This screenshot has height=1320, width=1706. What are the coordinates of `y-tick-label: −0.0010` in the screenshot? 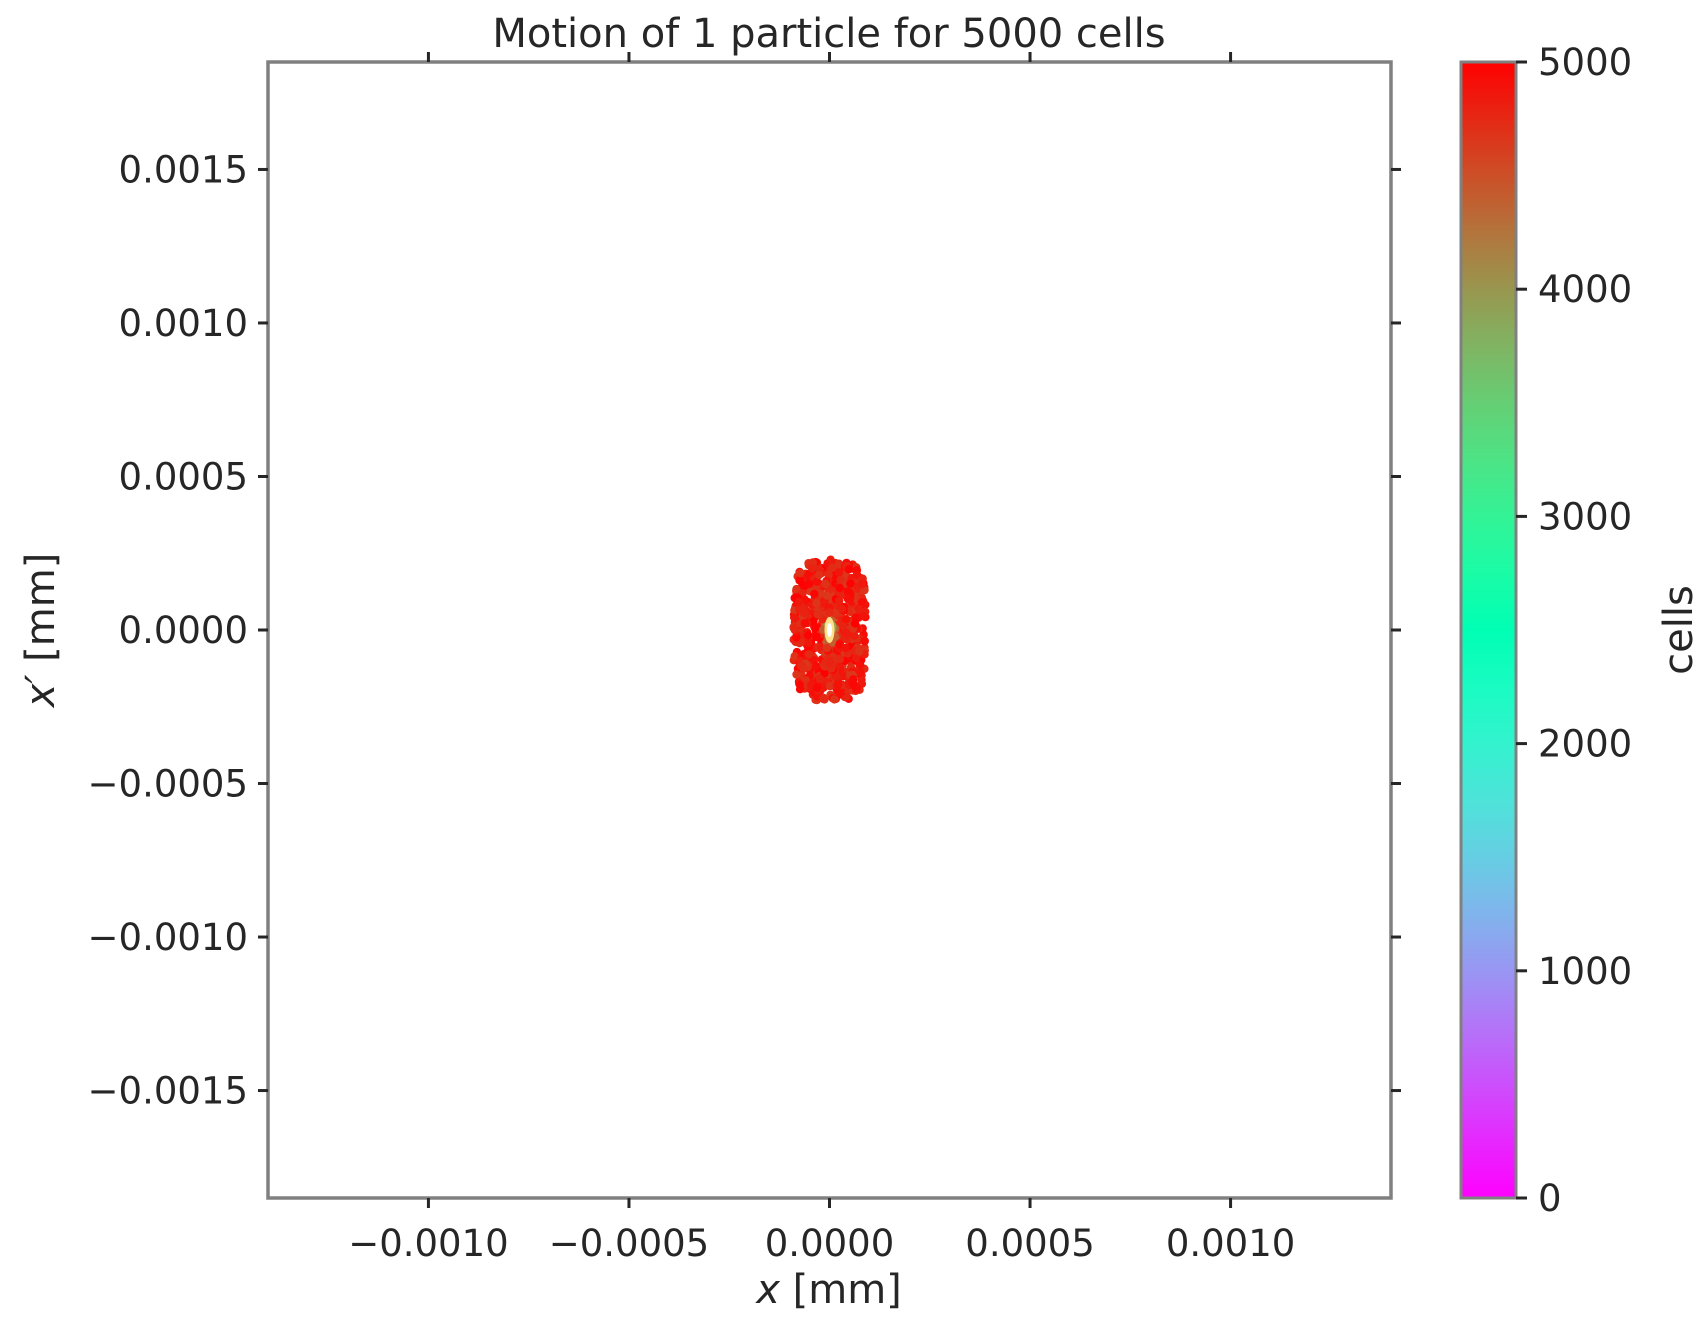 It's located at (168, 937).